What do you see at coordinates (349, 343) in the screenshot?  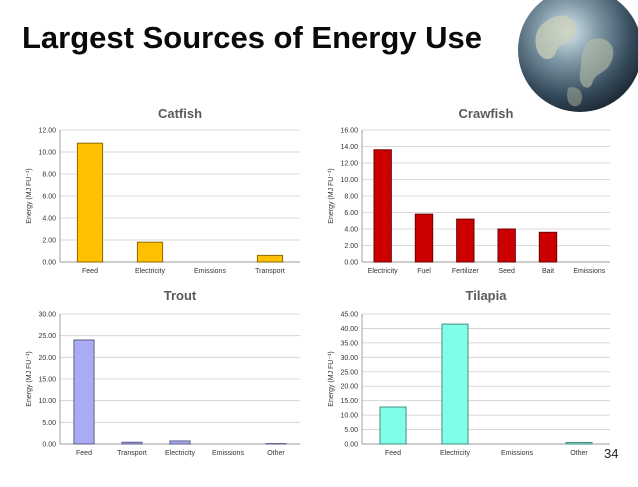 I see `y-tick-label: 35.00` at bounding box center [349, 343].